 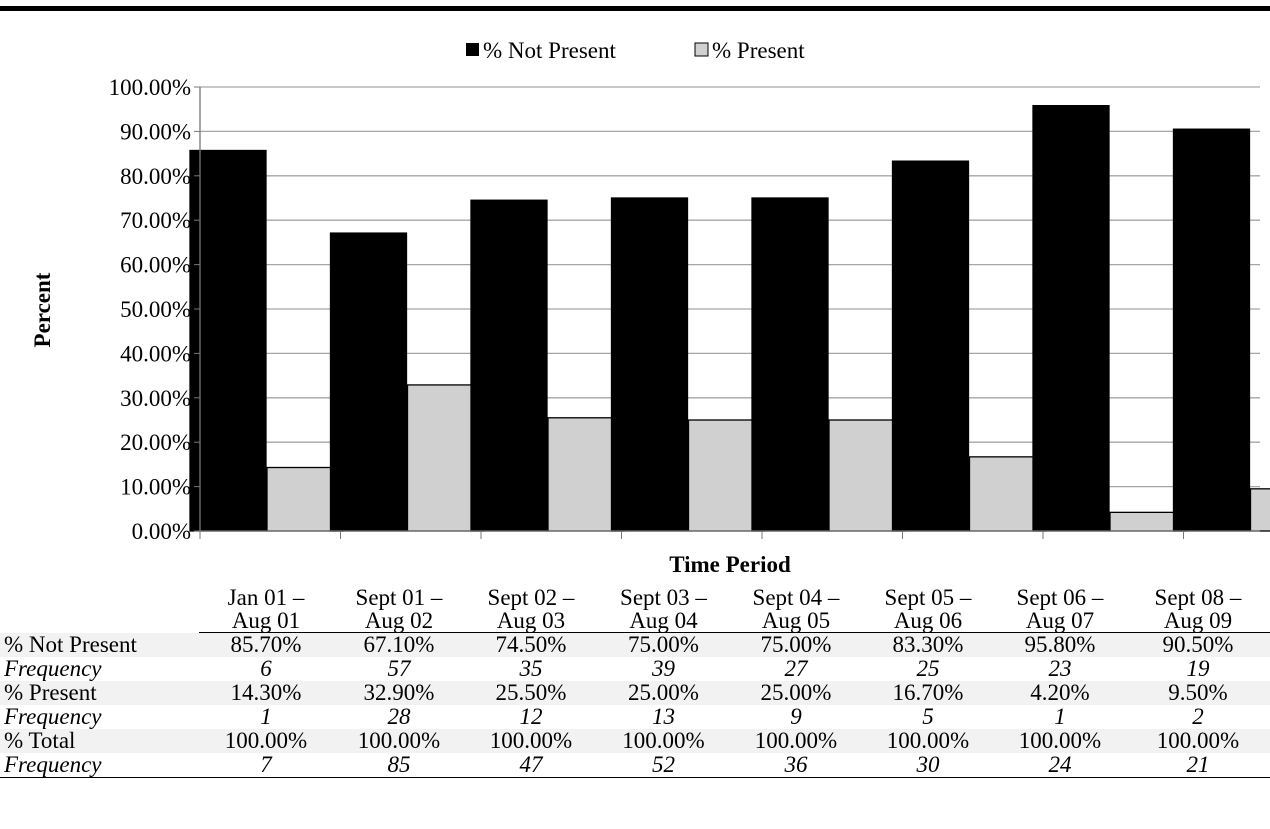 I want to click on table-cell: 74.50%, so click(x=531, y=644).